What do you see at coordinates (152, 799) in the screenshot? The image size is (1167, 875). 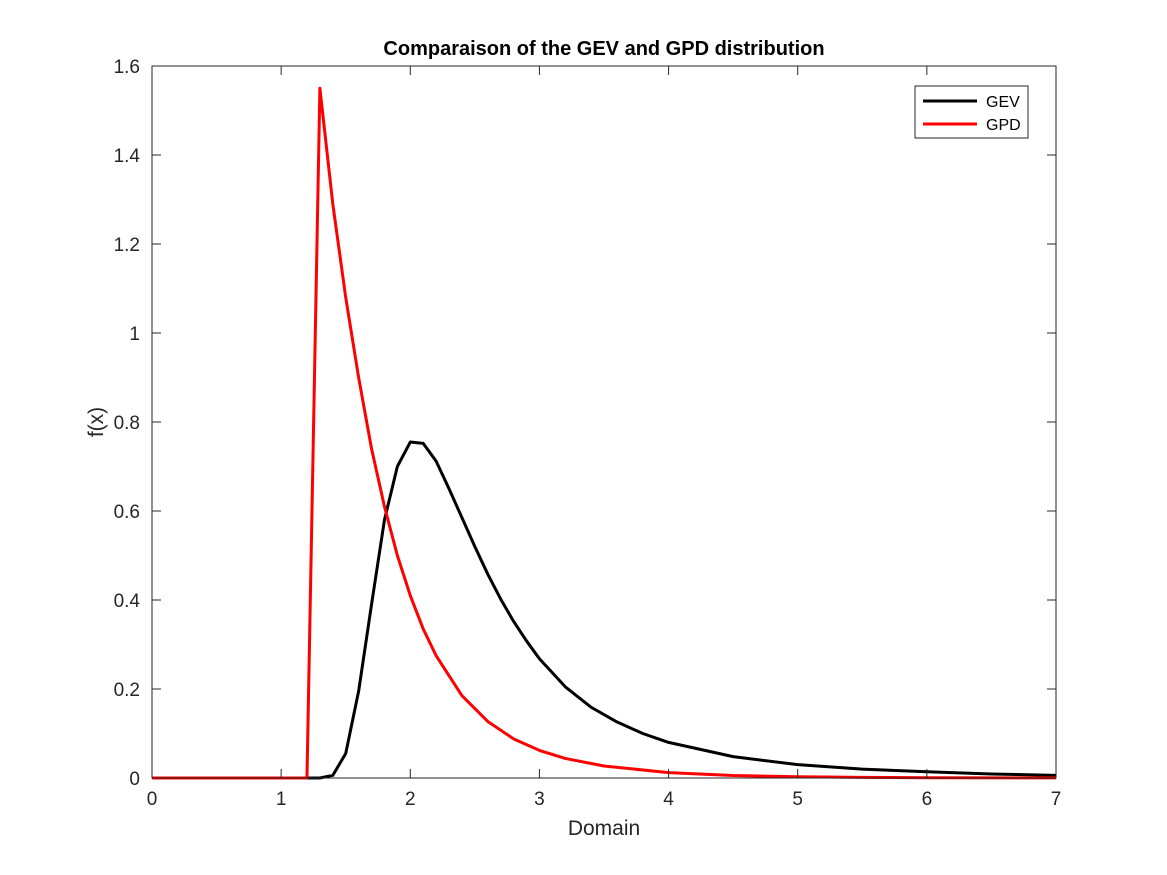 I see `x-tick-label: 0` at bounding box center [152, 799].